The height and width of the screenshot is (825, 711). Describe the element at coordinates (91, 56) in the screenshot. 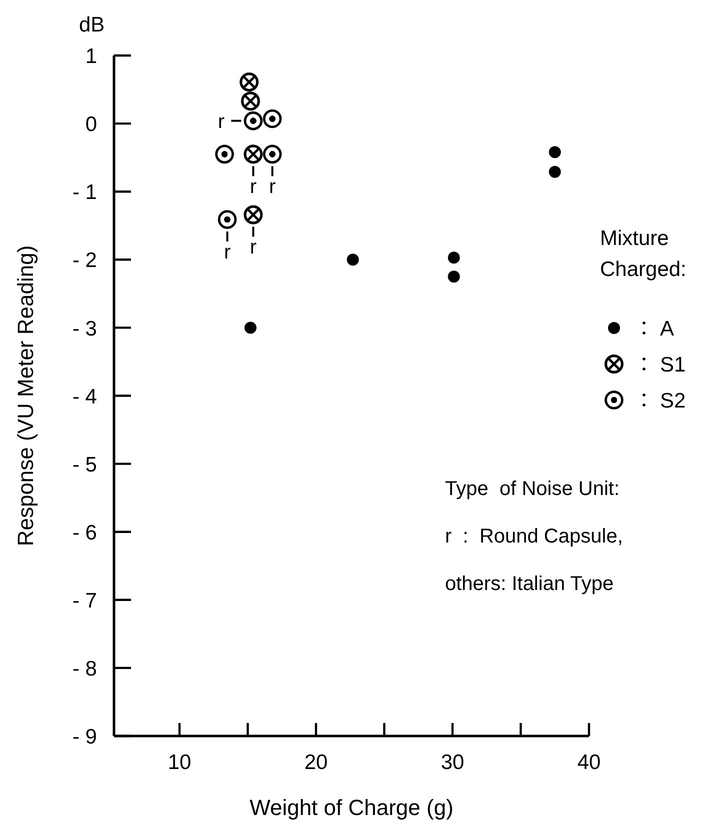

I see `y-tick-label: 1` at that location.